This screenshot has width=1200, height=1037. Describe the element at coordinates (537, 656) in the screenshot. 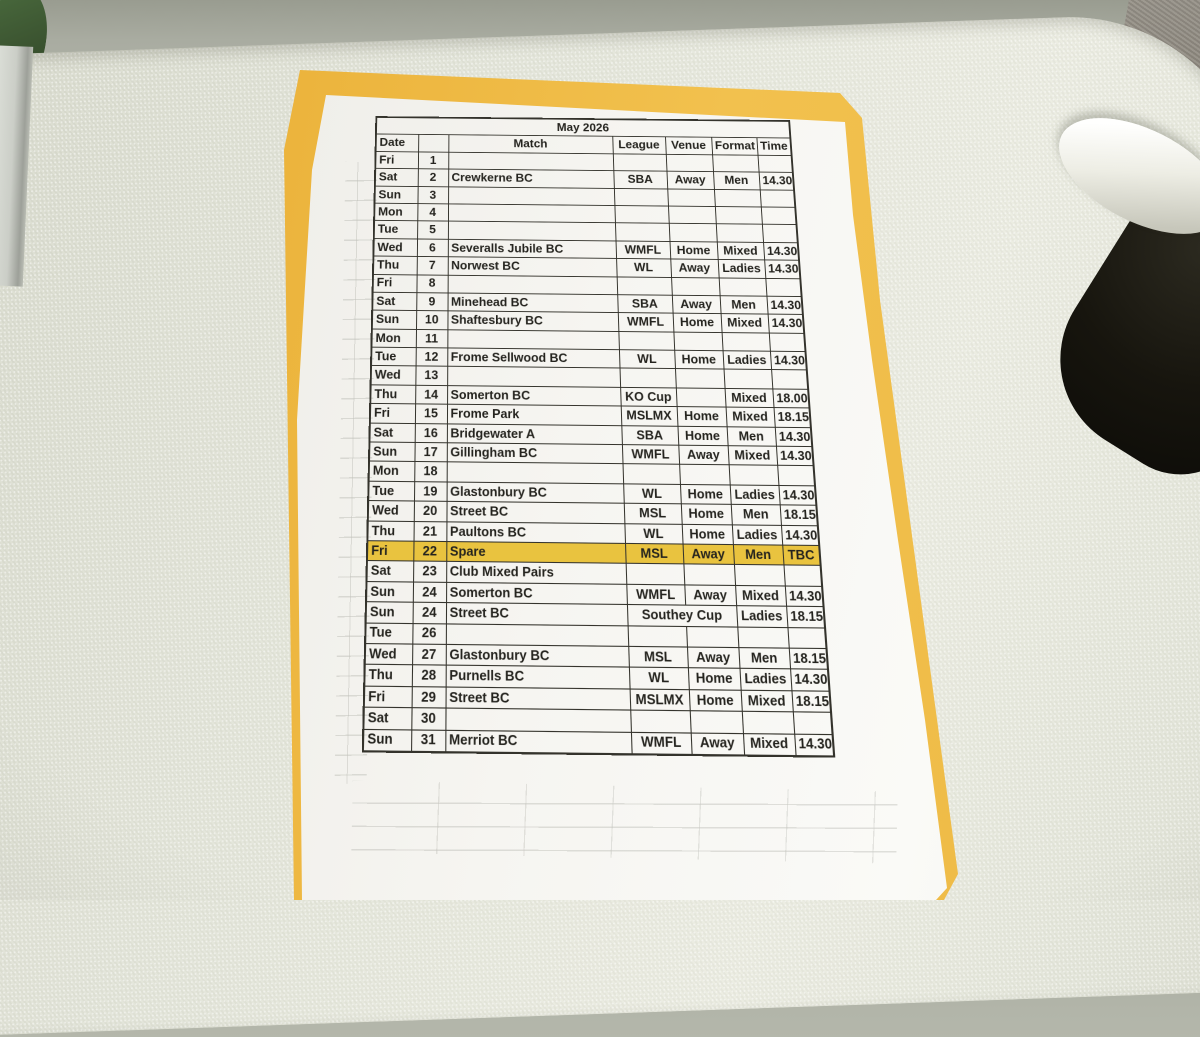

I see `match-cell: Glastonbury BC` at that location.